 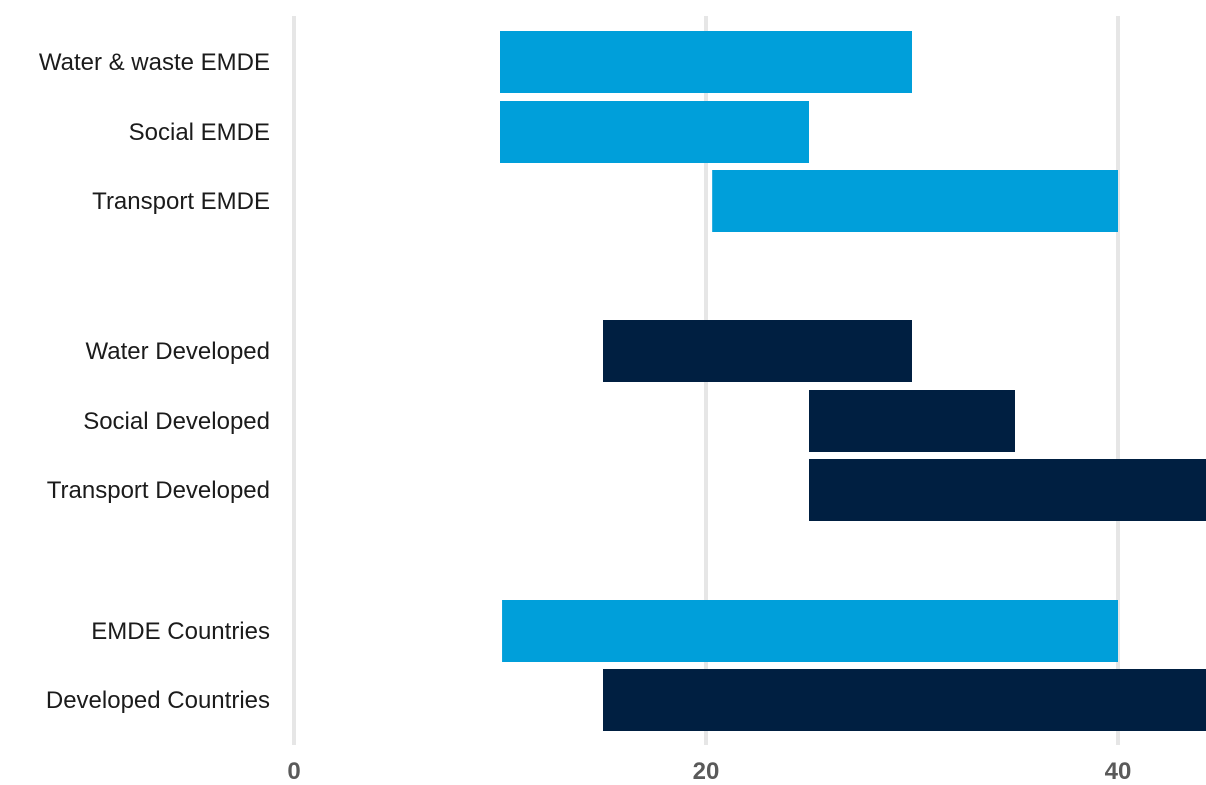 What do you see at coordinates (757, 351) in the screenshot?
I see `bar-water-developed` at bounding box center [757, 351].